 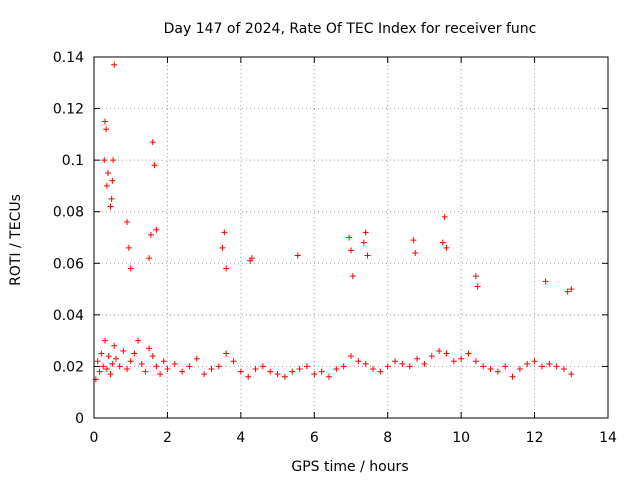 What do you see at coordinates (73, 161) in the screenshot?
I see `y-tick-label: 0.1` at bounding box center [73, 161].